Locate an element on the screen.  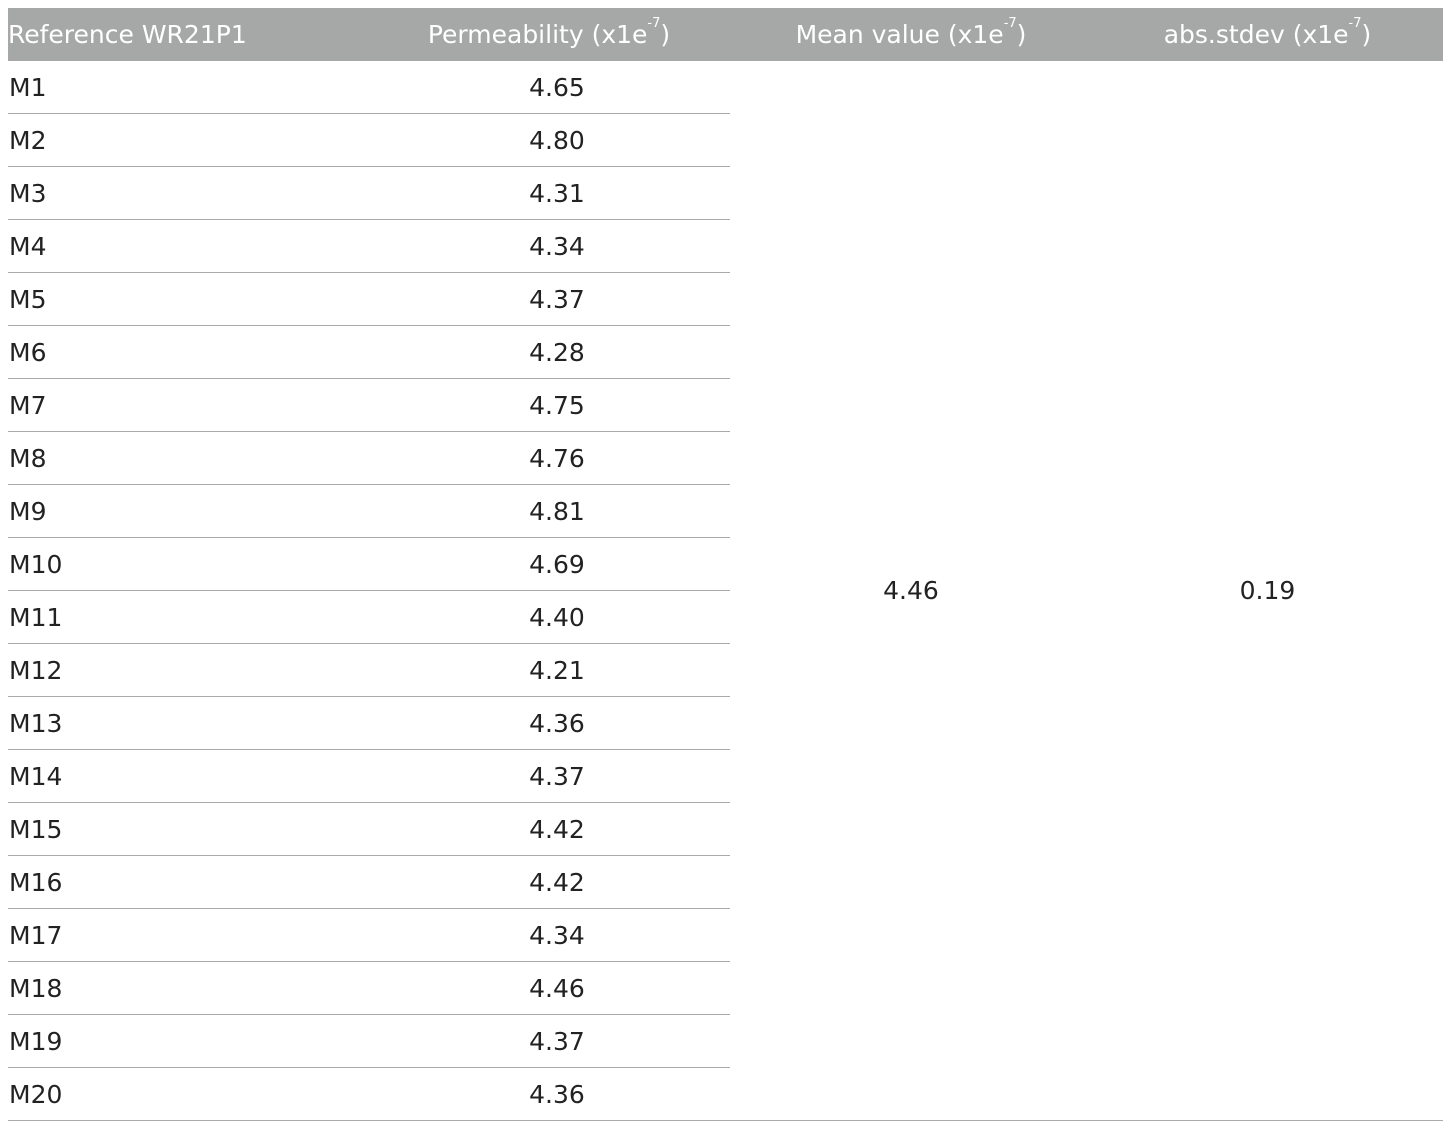
table-row: M9 4.81 is located at coordinates (725, 511).